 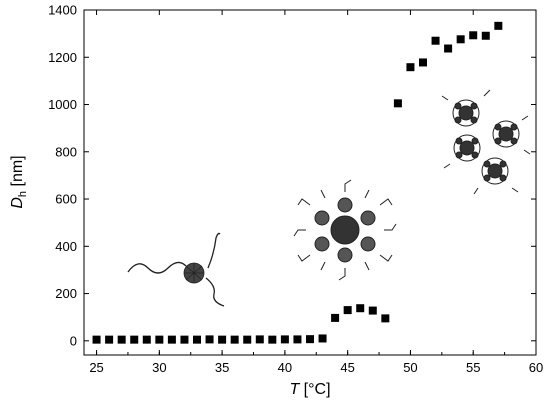 I want to click on x-axis-title: T [°C], so click(x=309, y=389).